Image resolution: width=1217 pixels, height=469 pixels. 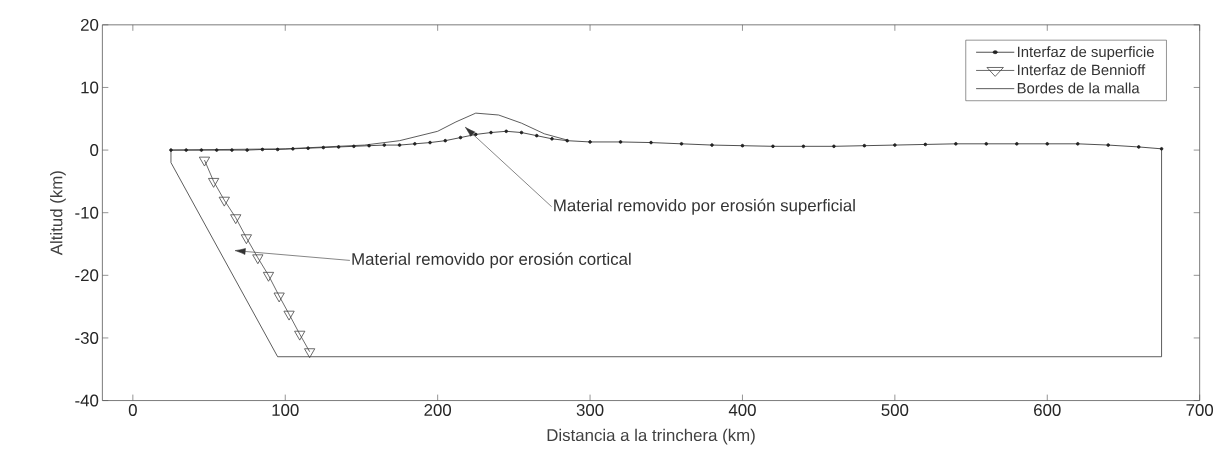 I want to click on legend-label: Interfaz de Bennioff, so click(x=1082, y=70).